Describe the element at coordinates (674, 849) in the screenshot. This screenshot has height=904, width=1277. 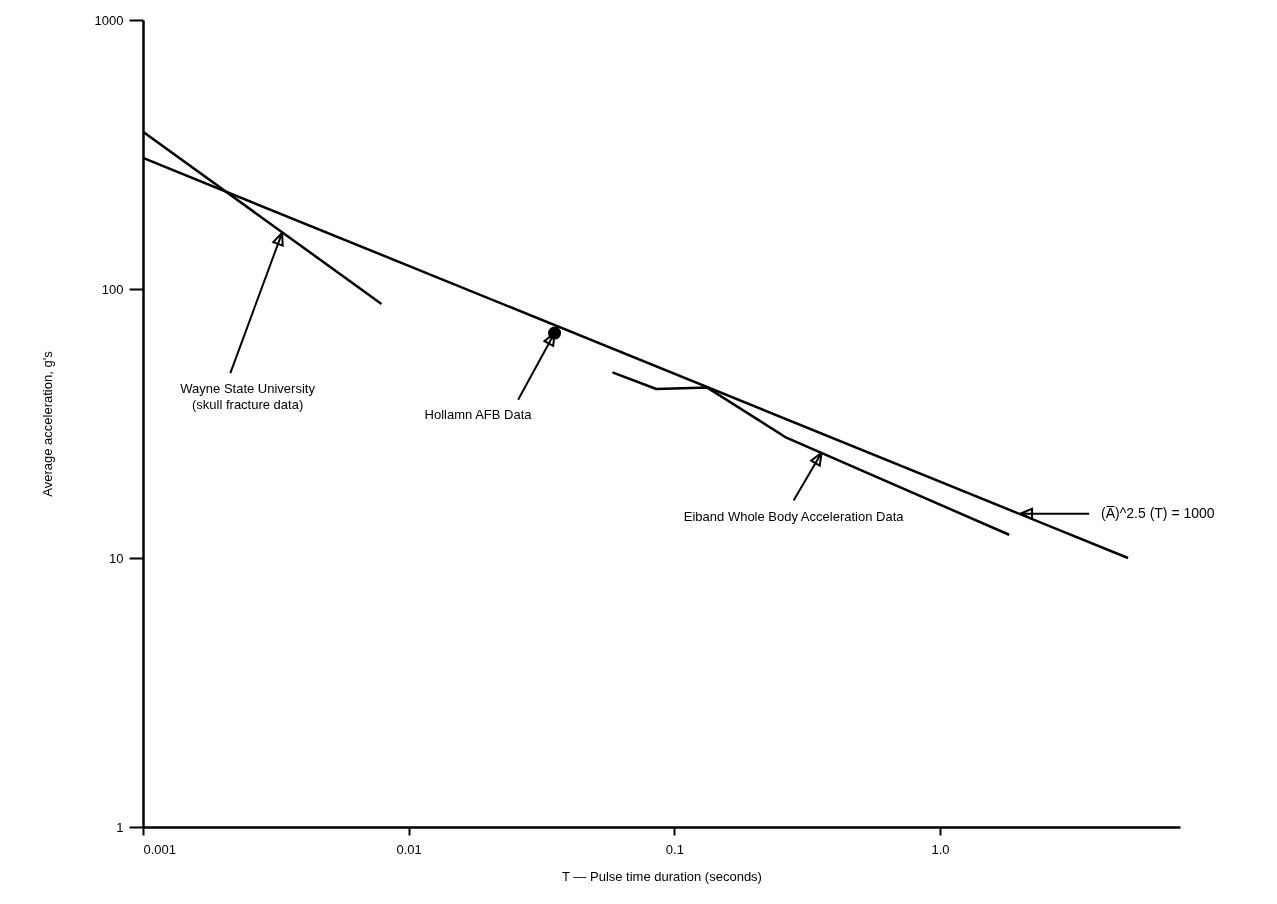
I see `x-tick-label: 0.1` at that location.